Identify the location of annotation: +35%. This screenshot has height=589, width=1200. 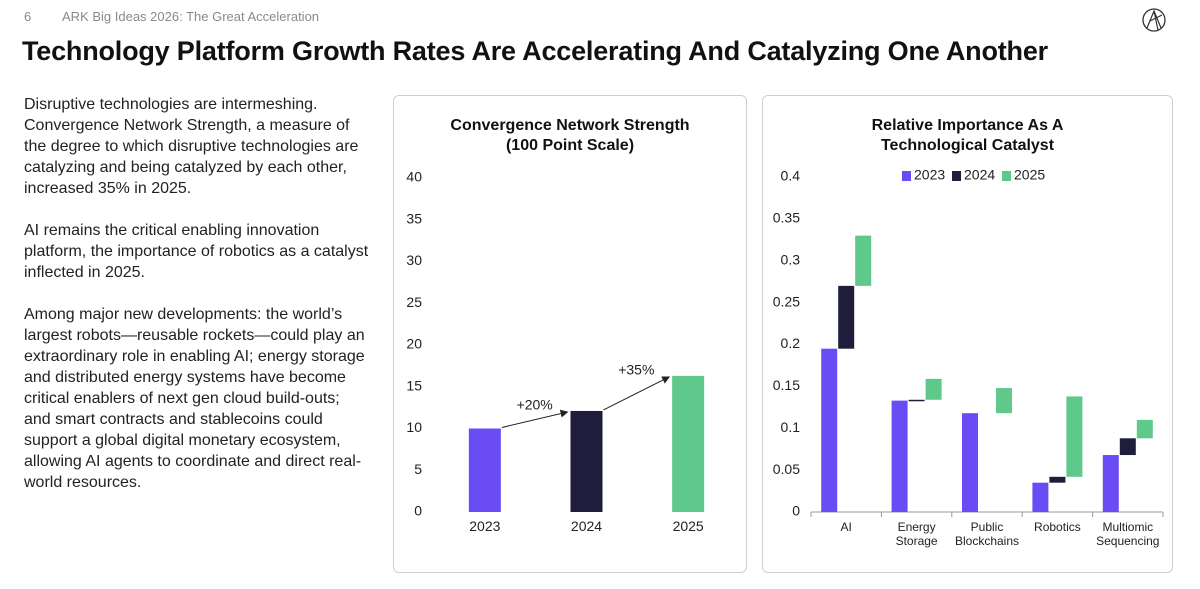
(636, 370).